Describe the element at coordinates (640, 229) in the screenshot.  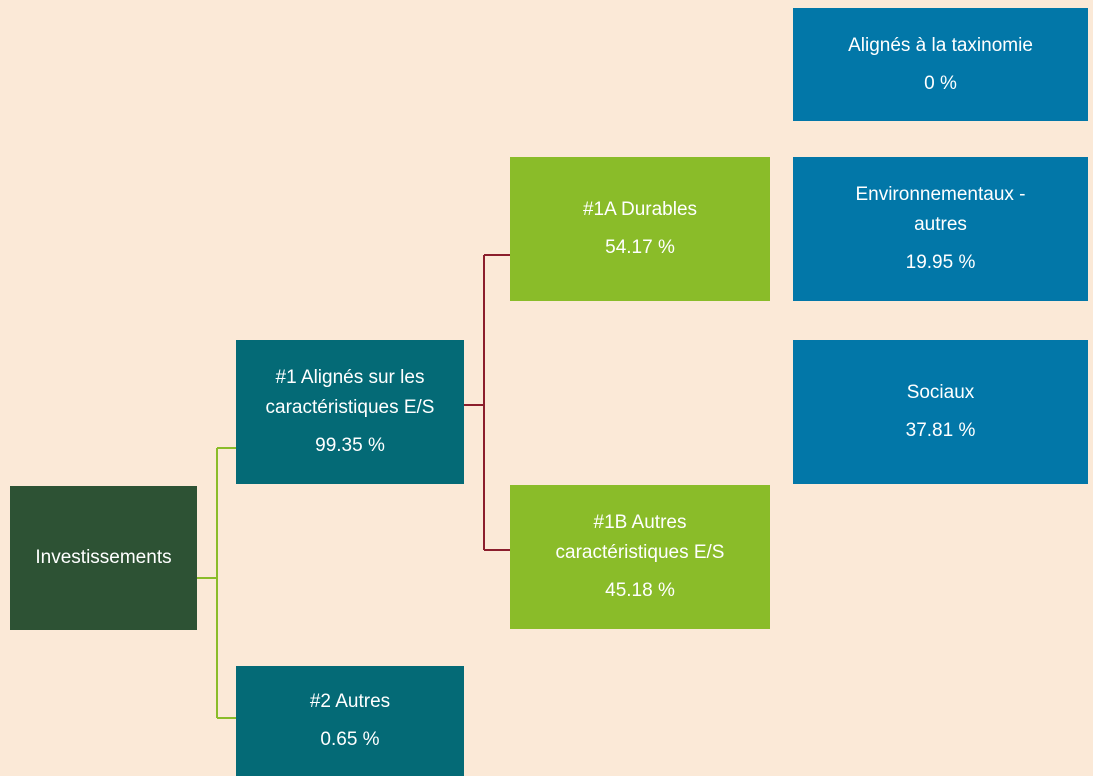
I see `node: #1A Durables 54.17 %` at that location.